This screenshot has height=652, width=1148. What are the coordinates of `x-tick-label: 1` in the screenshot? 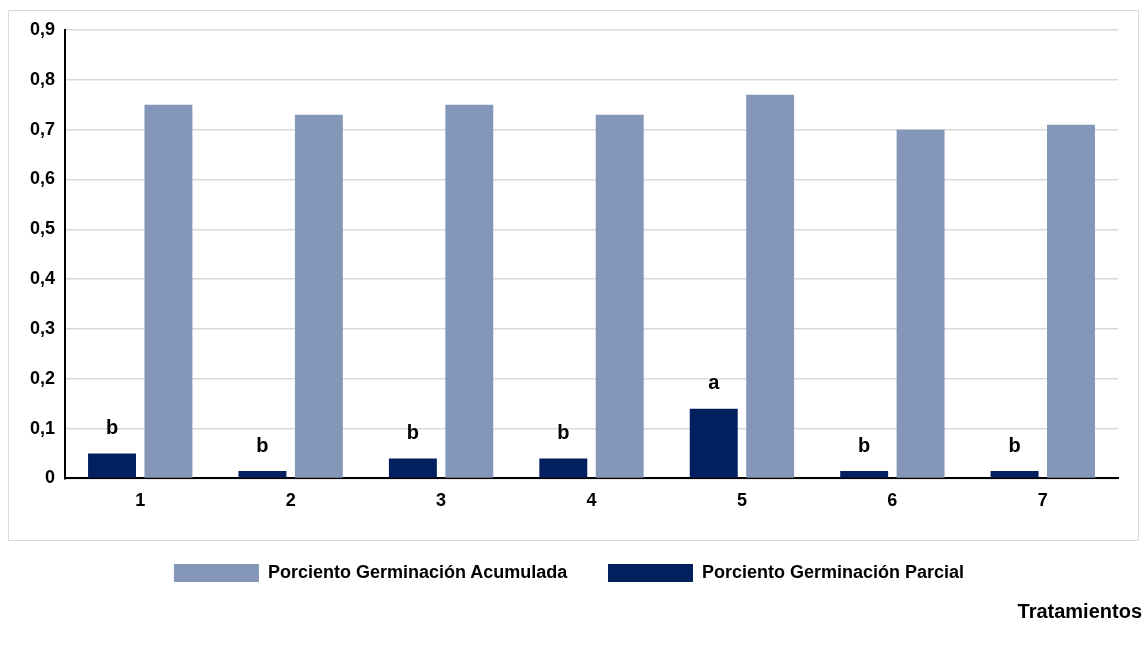 It's located at (140, 500).